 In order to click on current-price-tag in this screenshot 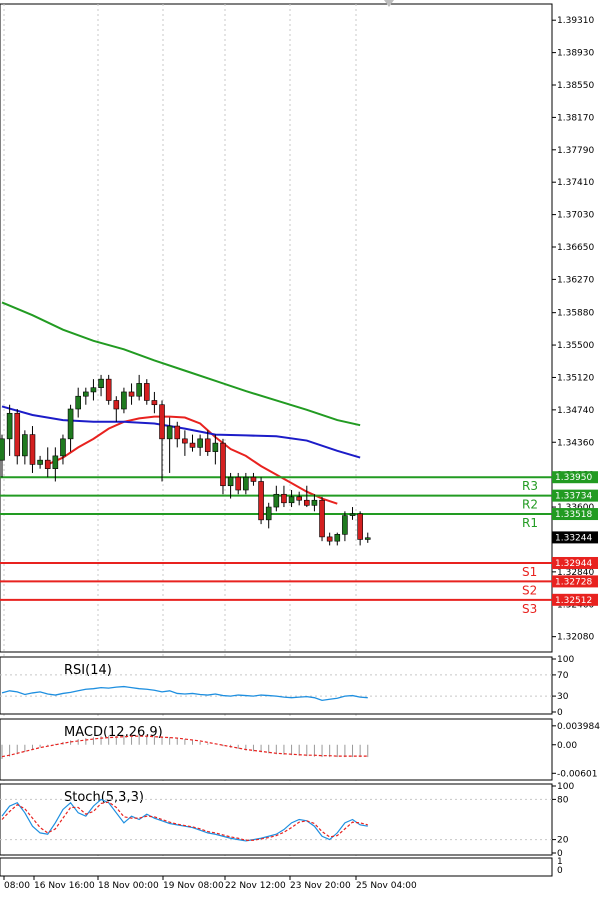, I will do `click(575, 537)`.